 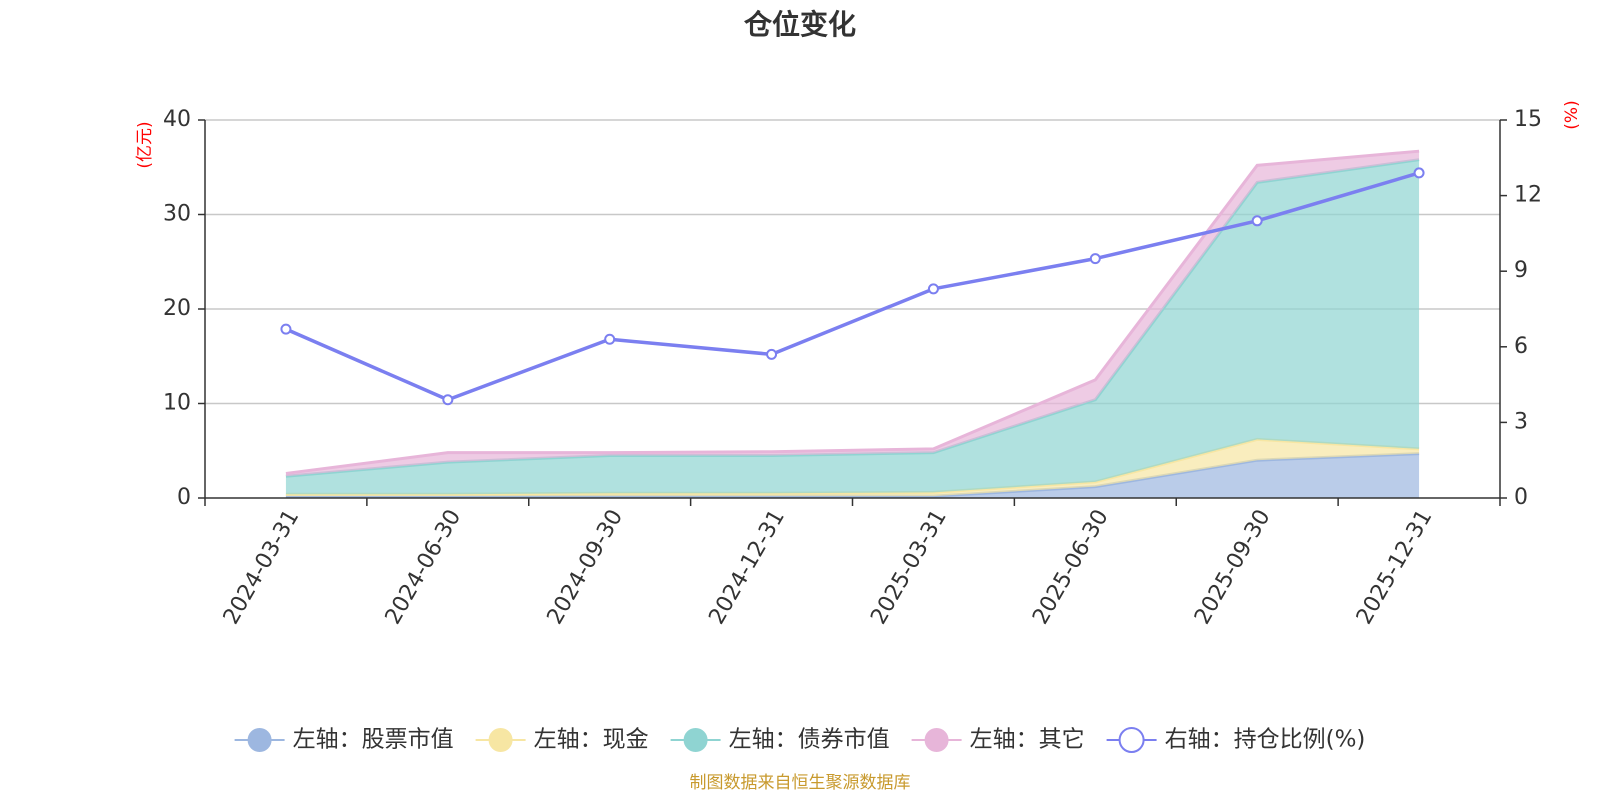 I want to click on legend: 左轴：股票市值 左轴：现金 左轴：债券市值 左轴：其它 右轴：持仓比例(%), so click(x=800, y=740).